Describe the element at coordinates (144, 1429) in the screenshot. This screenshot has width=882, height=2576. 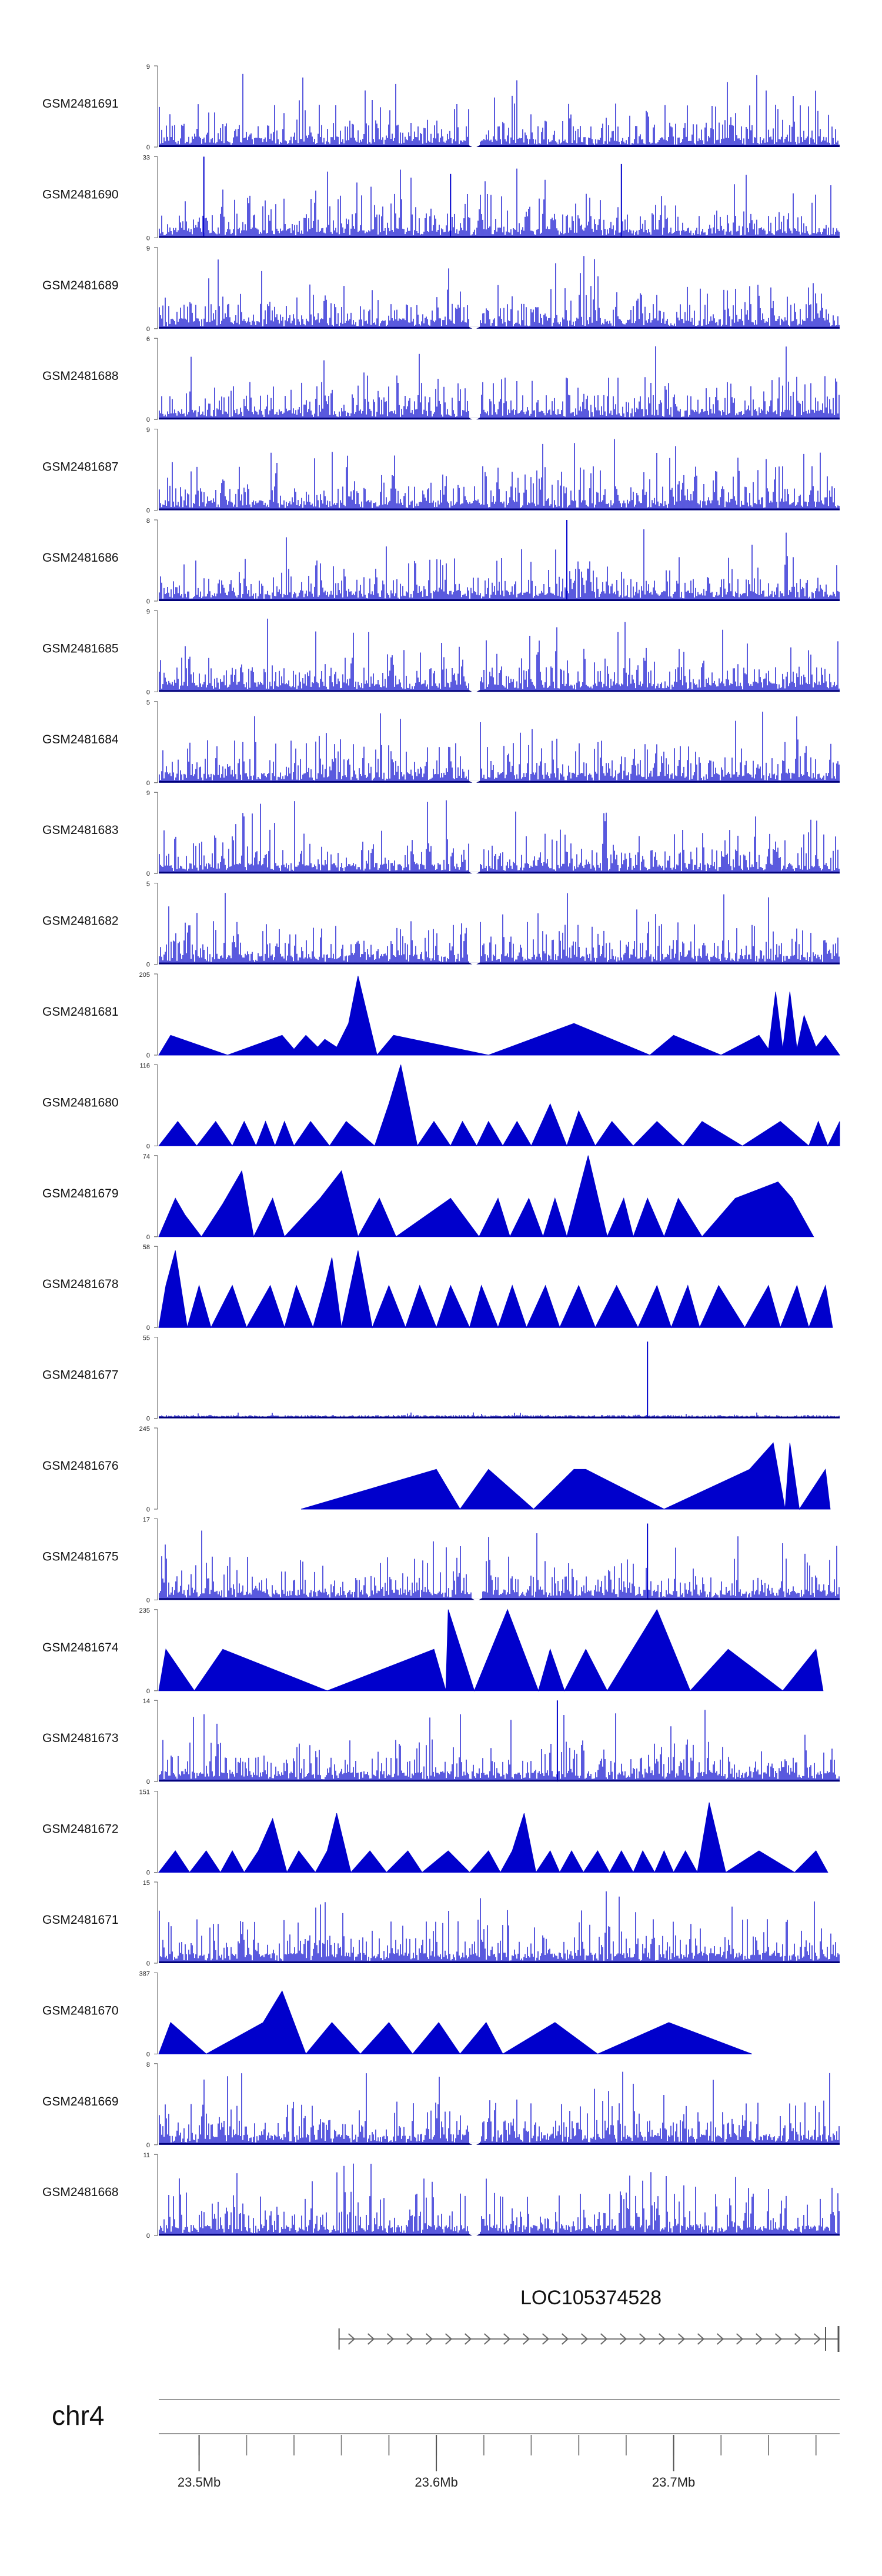
I see `y-max-label: 245` at that location.